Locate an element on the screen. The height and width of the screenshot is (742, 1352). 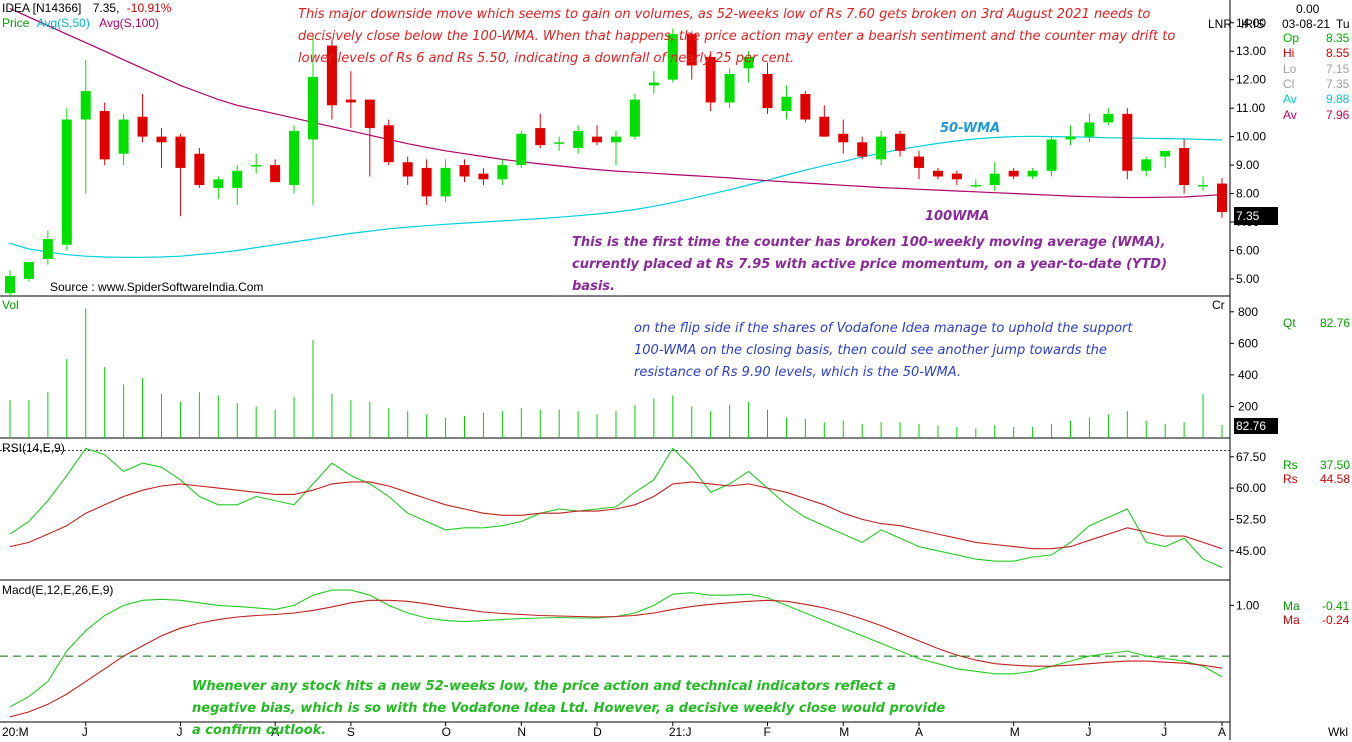
price-tick-label: 5.00 is located at coordinates (1248, 279).